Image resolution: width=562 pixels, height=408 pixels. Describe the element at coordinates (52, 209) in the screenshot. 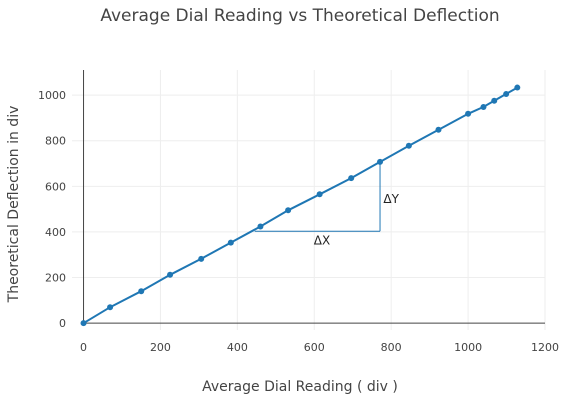

I see `y-tick-labels: 0 200 400 600 800 1000` at that location.